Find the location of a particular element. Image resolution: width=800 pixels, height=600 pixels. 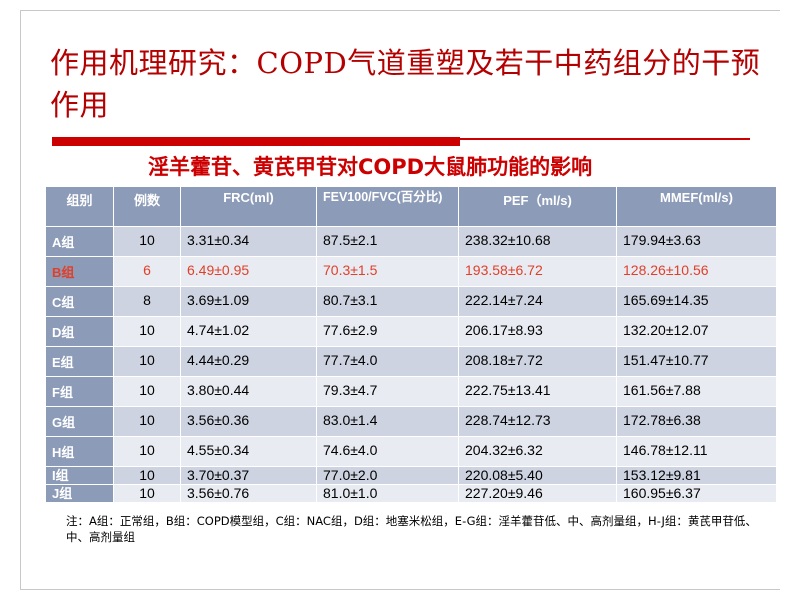

frame-bottom-line is located at coordinates (400, 589).